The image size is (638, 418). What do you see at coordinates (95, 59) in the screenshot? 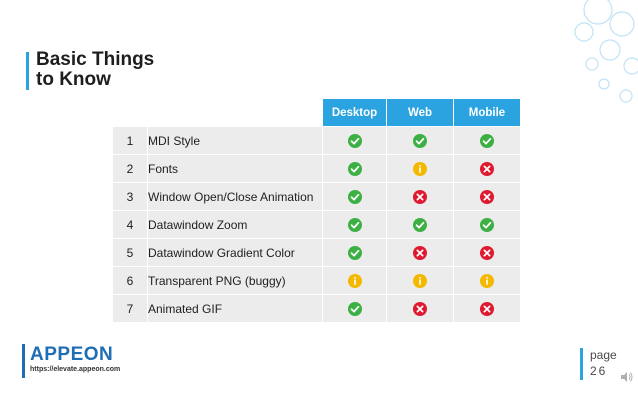
I see `slide-title-line1: Basic Things` at bounding box center [95, 59].